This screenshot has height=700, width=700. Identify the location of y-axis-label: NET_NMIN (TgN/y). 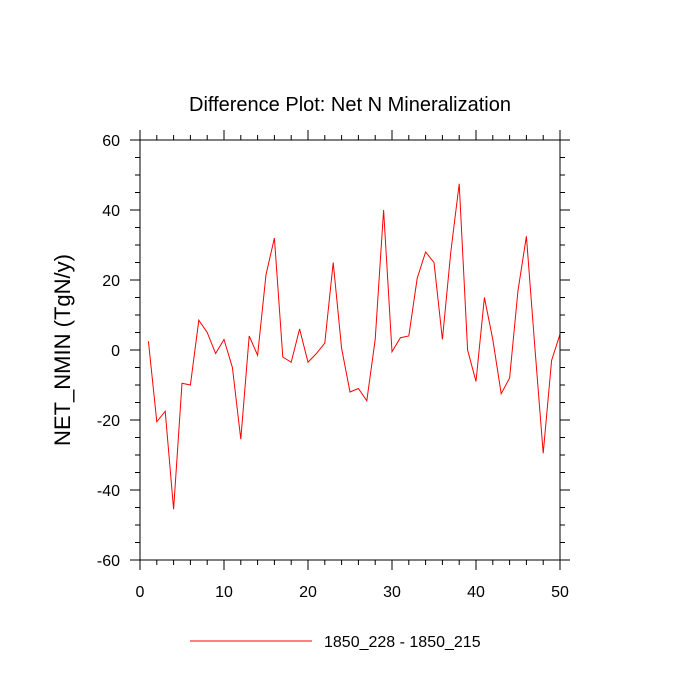
(62, 350).